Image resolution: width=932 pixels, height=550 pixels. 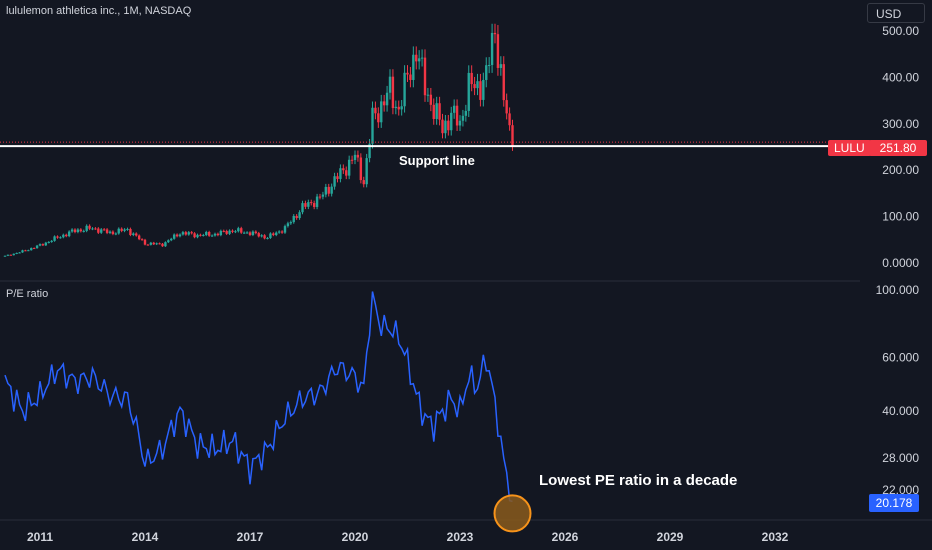 What do you see at coordinates (250, 537) in the screenshot?
I see `time-axis-tick-label: 2017` at bounding box center [250, 537].